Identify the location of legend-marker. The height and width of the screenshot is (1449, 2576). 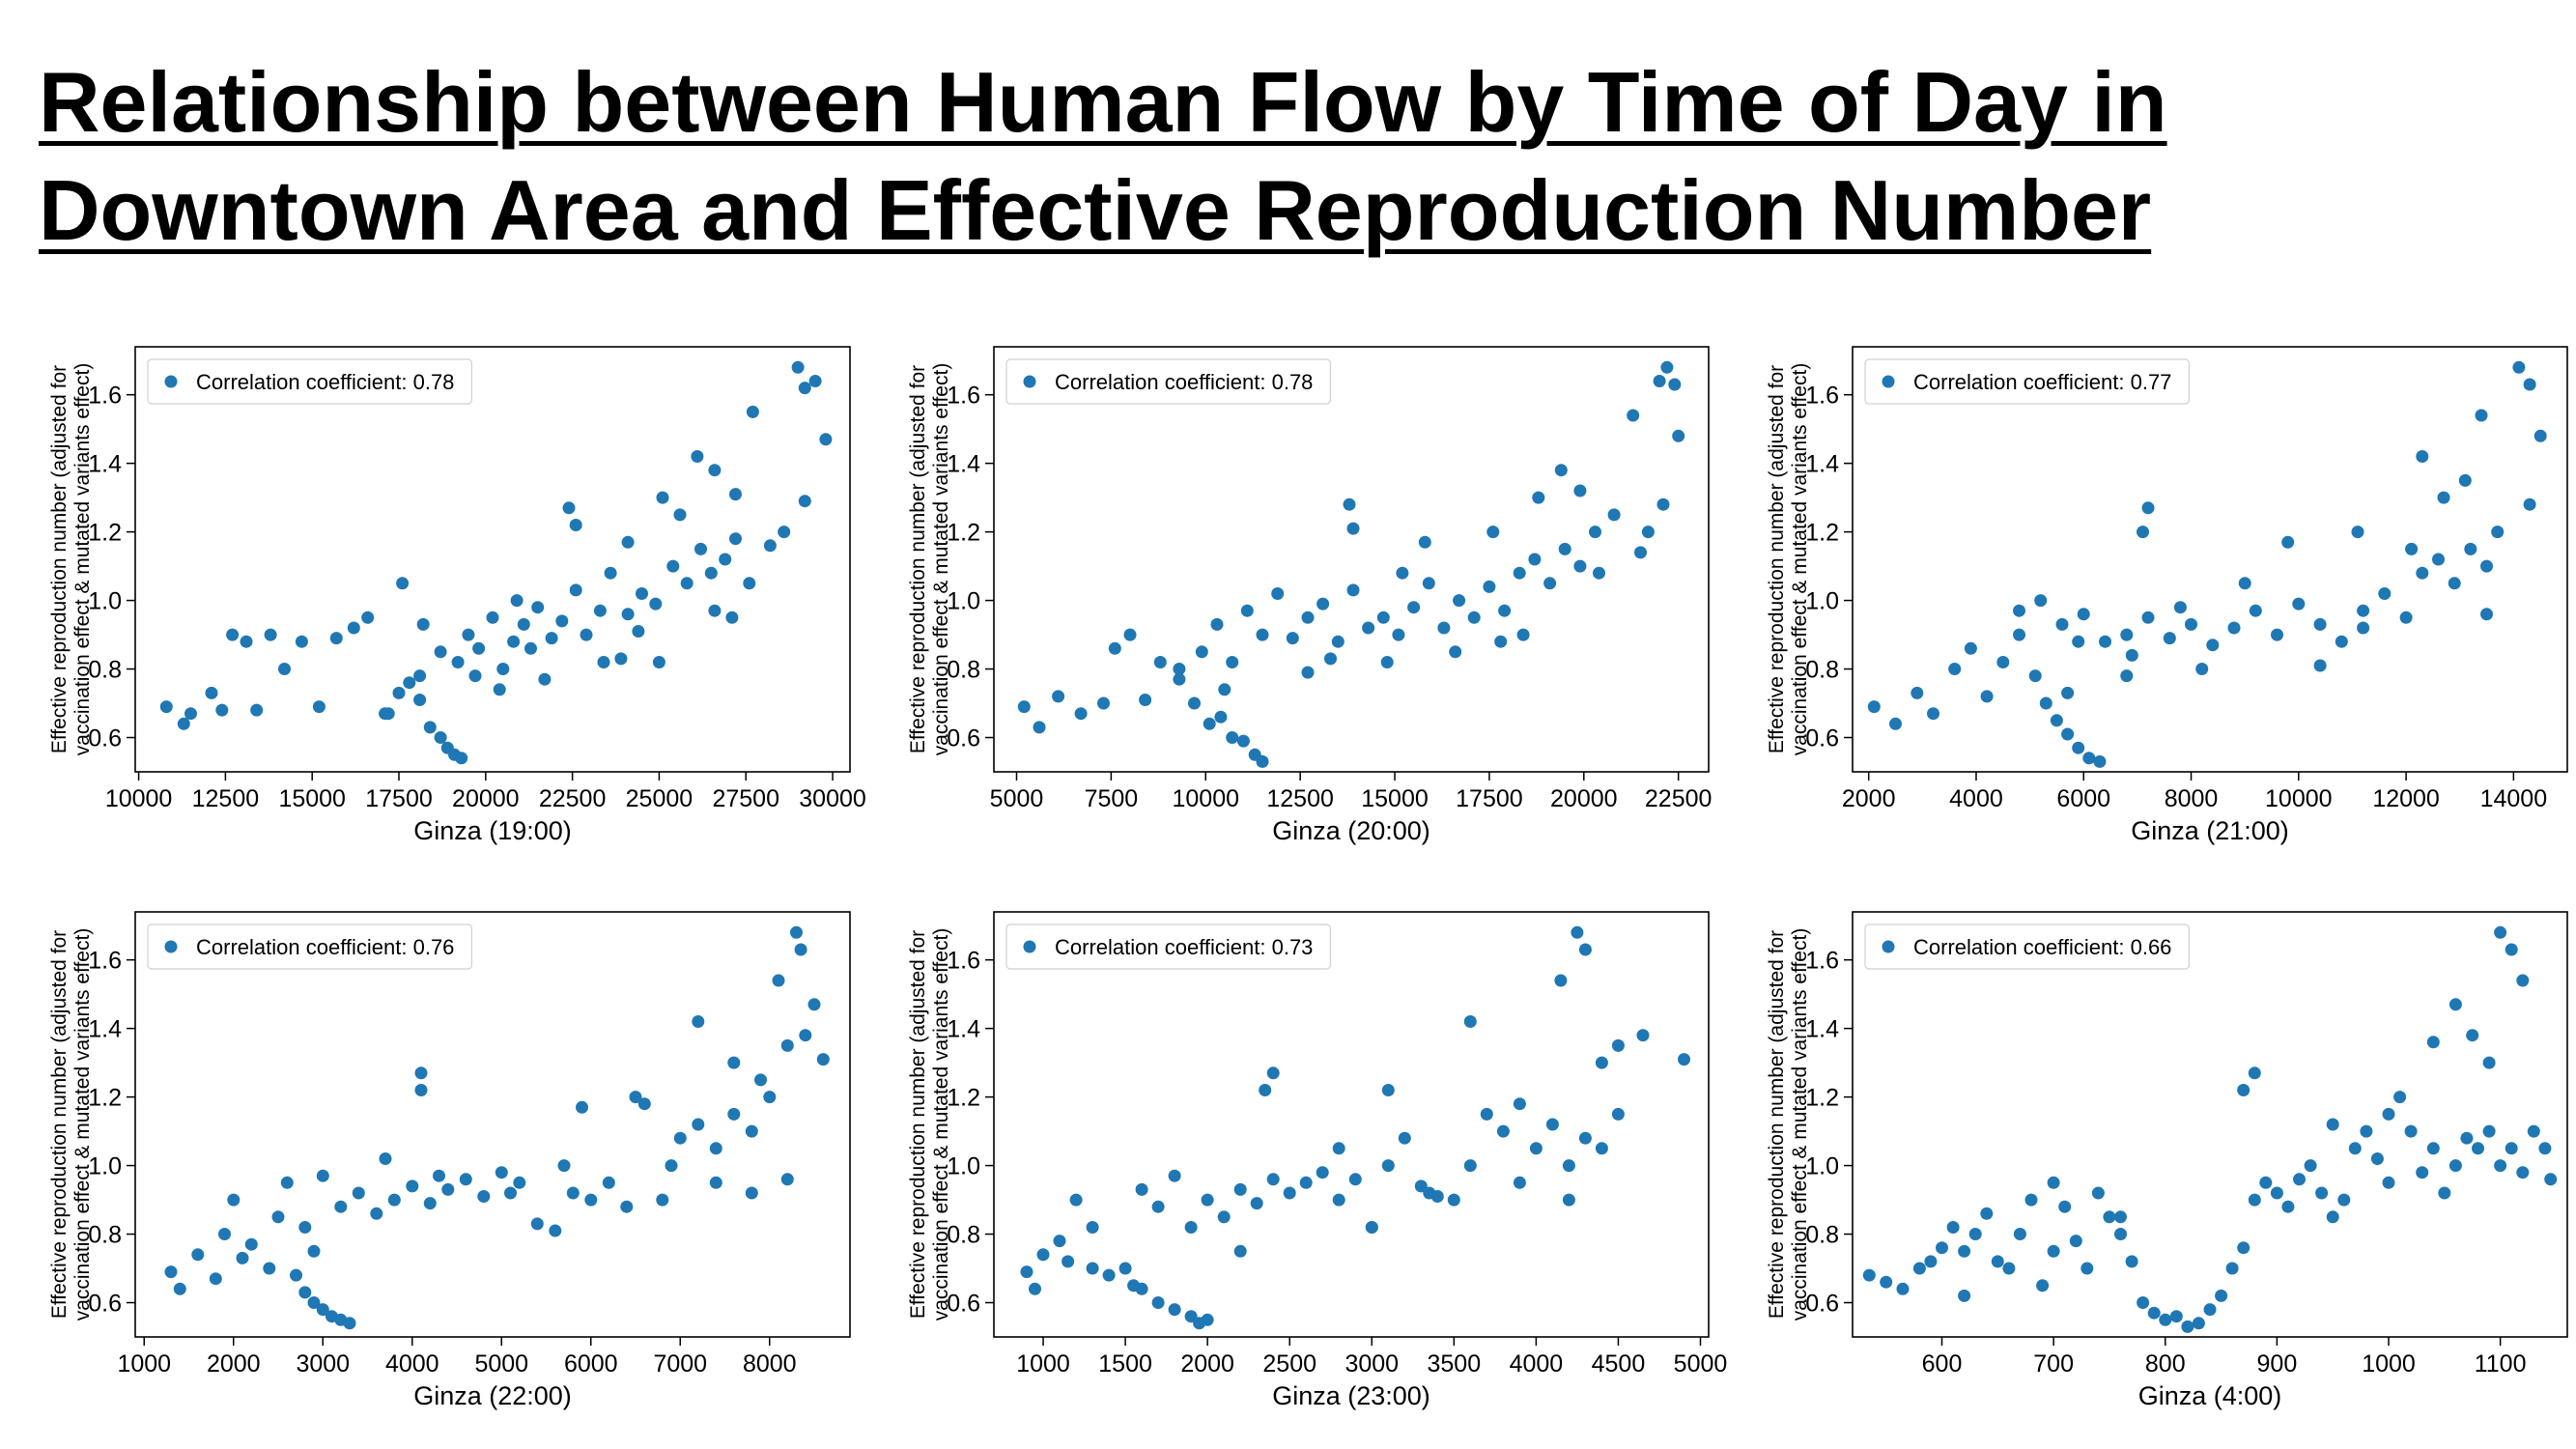
(1888, 946).